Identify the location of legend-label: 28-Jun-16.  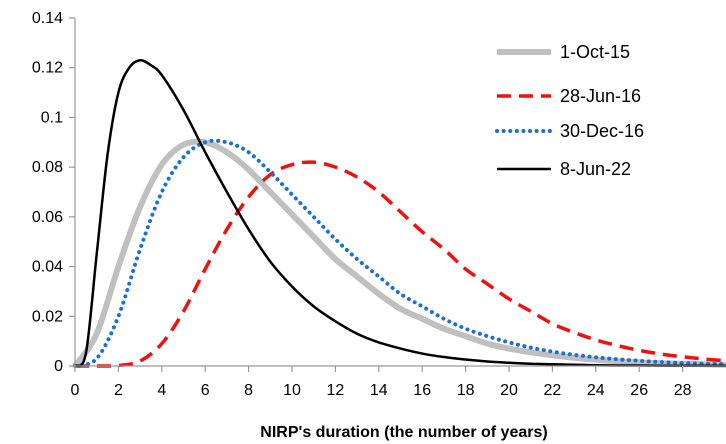
(600, 96).